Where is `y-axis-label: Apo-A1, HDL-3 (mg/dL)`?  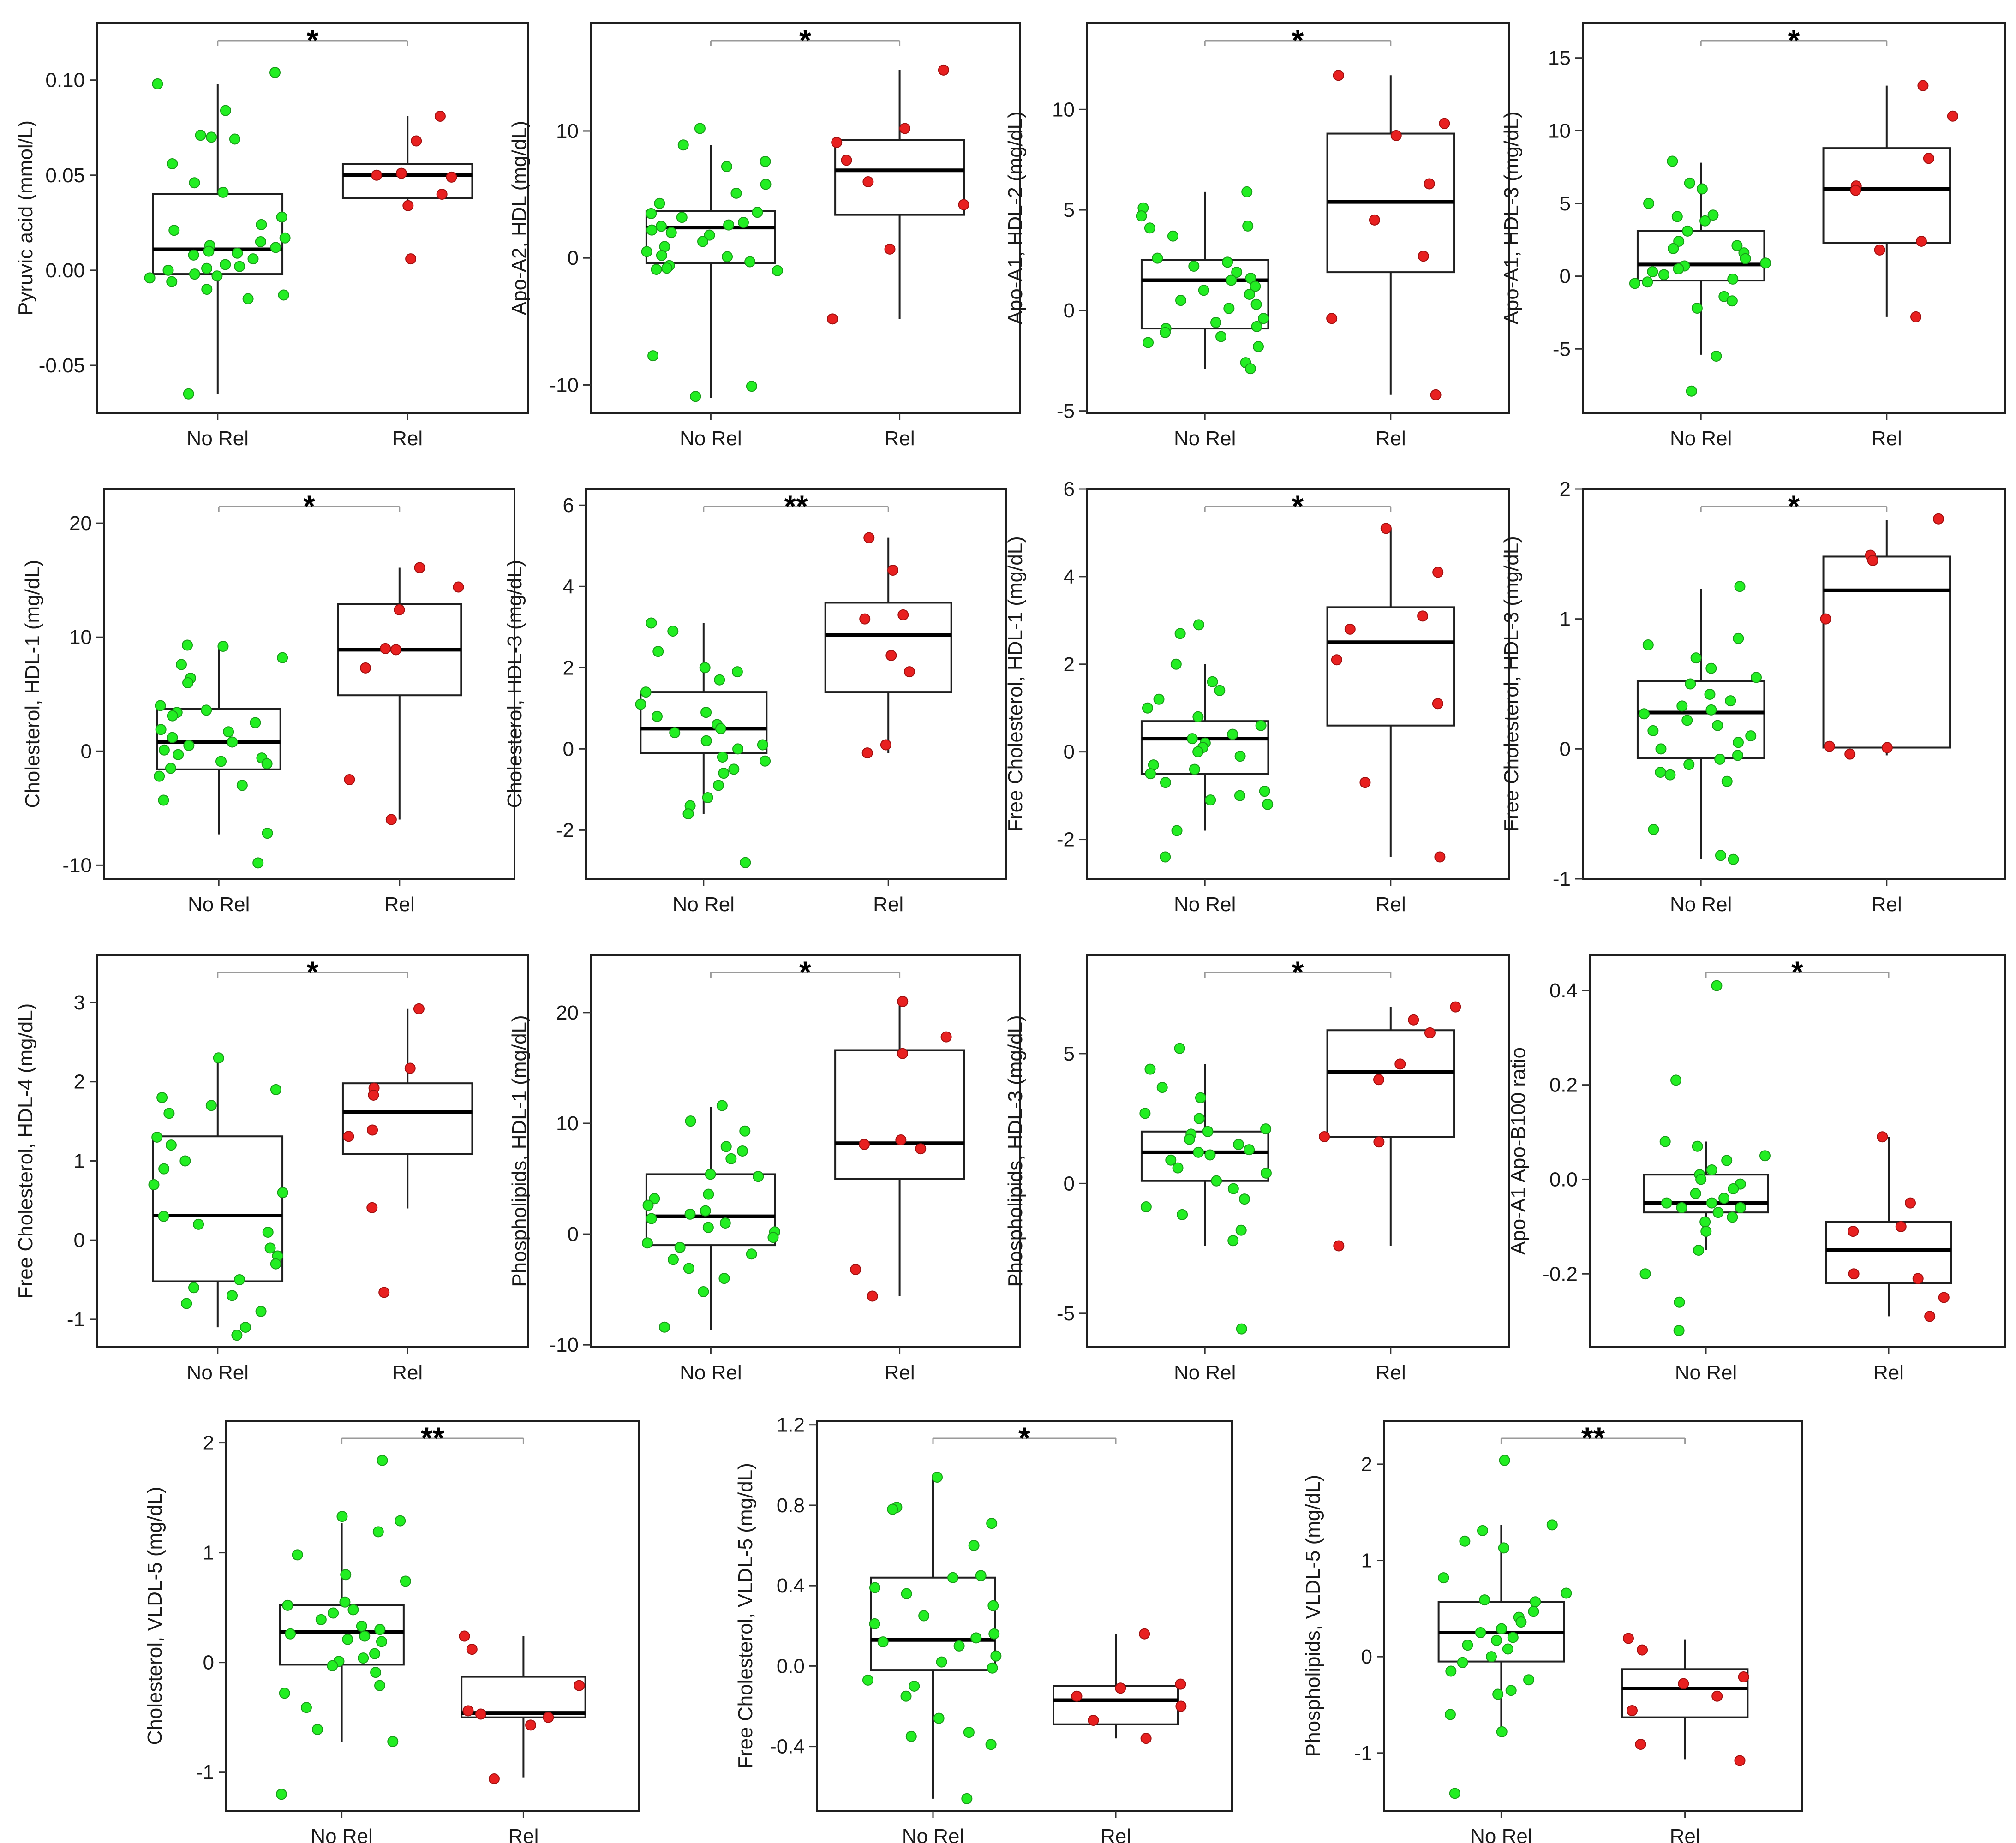 y-axis-label: Apo-A1, HDL-3 (mg/dL) is located at coordinates (1512, 218).